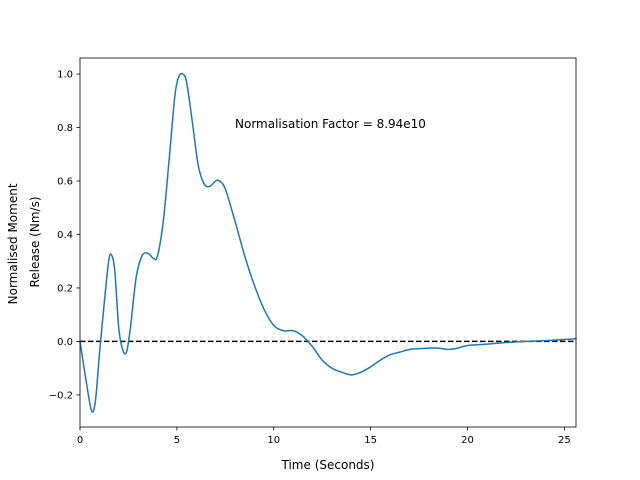 This screenshot has height=480, width=640. Describe the element at coordinates (370, 440) in the screenshot. I see `x-tick-label: 15` at that location.